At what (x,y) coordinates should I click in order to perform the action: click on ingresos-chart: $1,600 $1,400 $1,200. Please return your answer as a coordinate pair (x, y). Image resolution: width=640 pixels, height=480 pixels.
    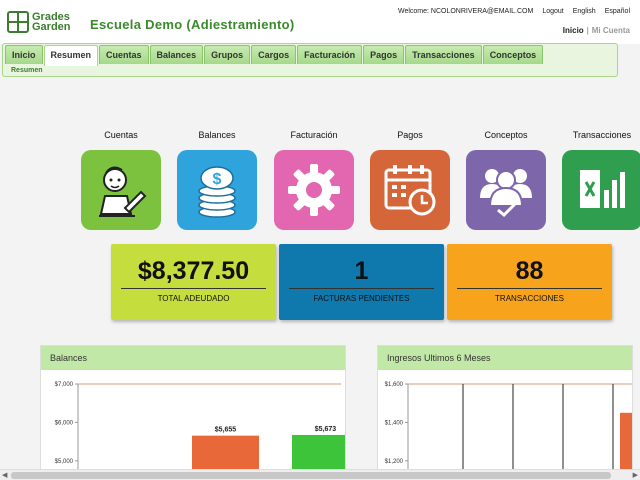
    Looking at the image, I should click on (508, 431).